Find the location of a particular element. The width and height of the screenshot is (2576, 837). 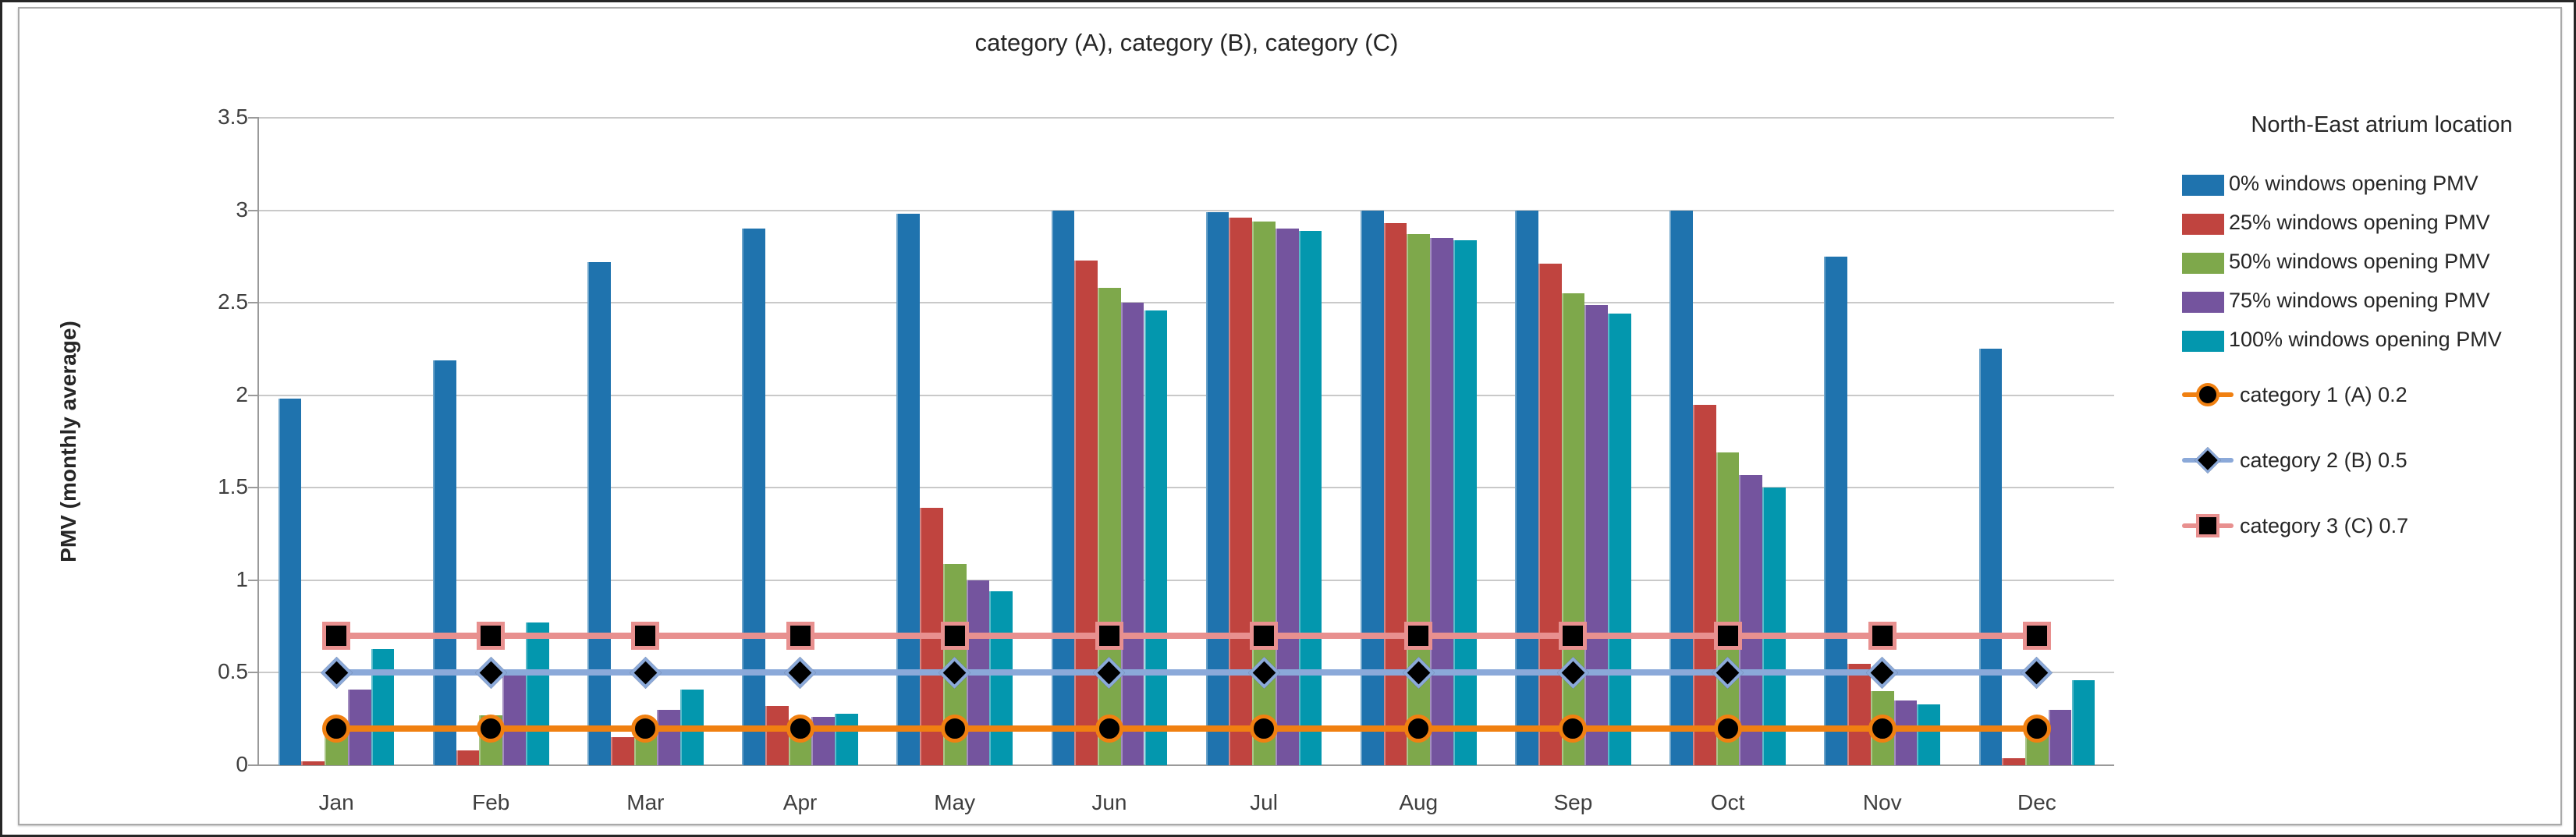

marker-circle-jul is located at coordinates (1264, 729).